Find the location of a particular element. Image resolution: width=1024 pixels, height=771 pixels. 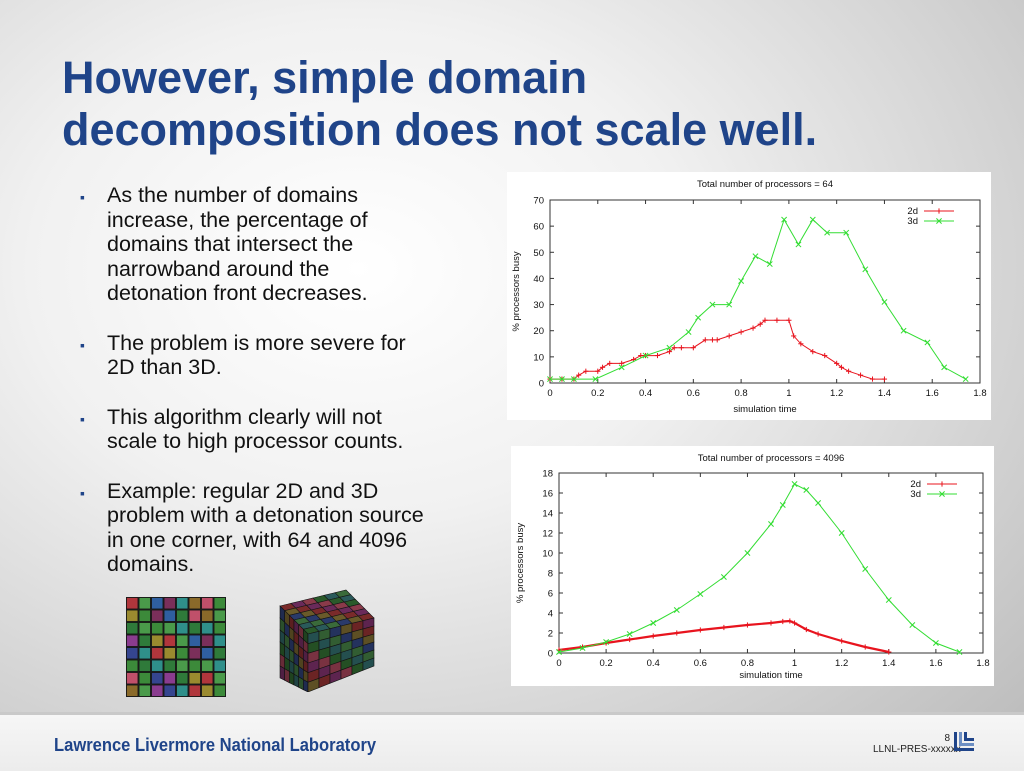

x-tick-label: 0 is located at coordinates (558, 663).